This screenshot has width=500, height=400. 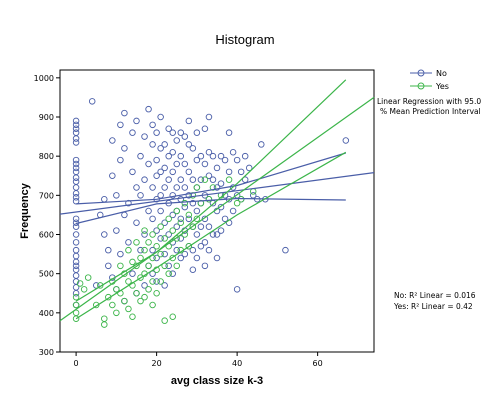 What do you see at coordinates (46, 235) in the screenshot?
I see `y-tick-label: 600` at bounding box center [46, 235].